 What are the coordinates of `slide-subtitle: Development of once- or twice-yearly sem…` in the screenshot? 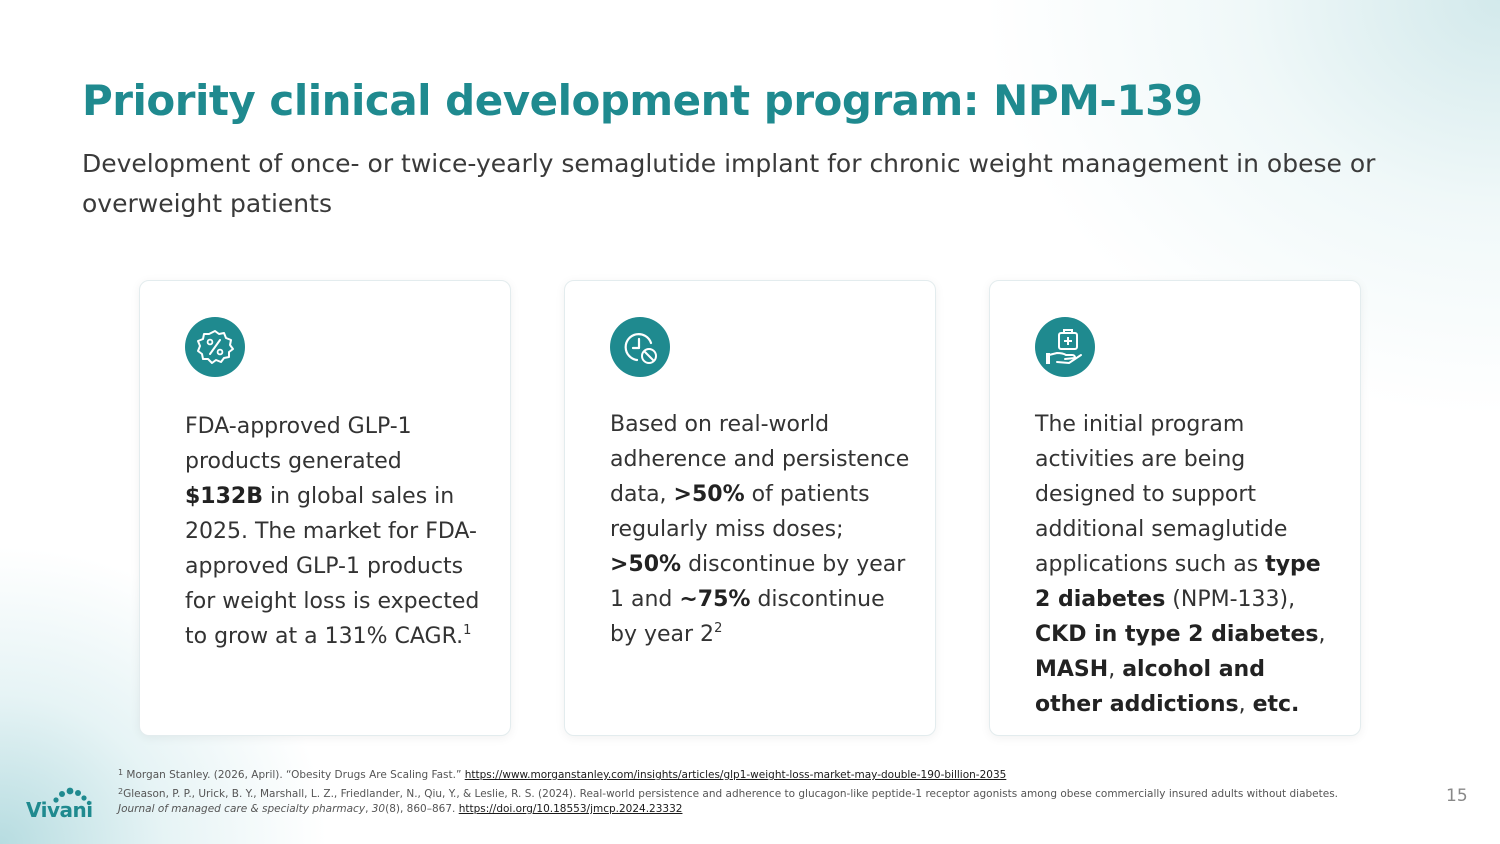 It's located at (729, 183).